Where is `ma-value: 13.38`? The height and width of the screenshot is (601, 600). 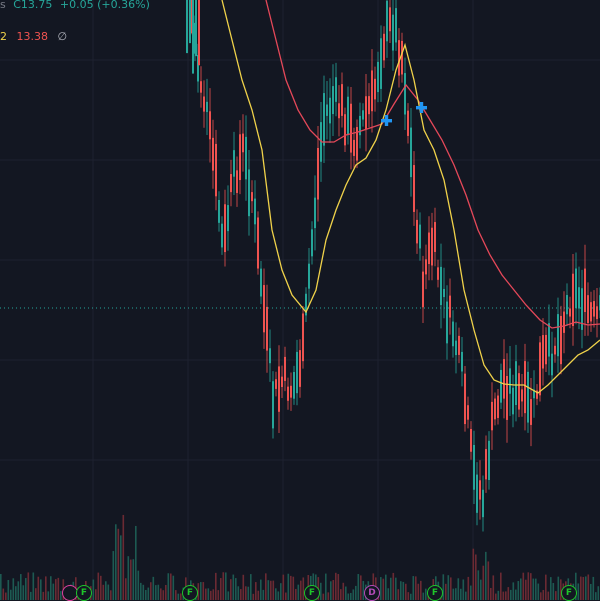 ma-value: 13.38 is located at coordinates (32, 36).